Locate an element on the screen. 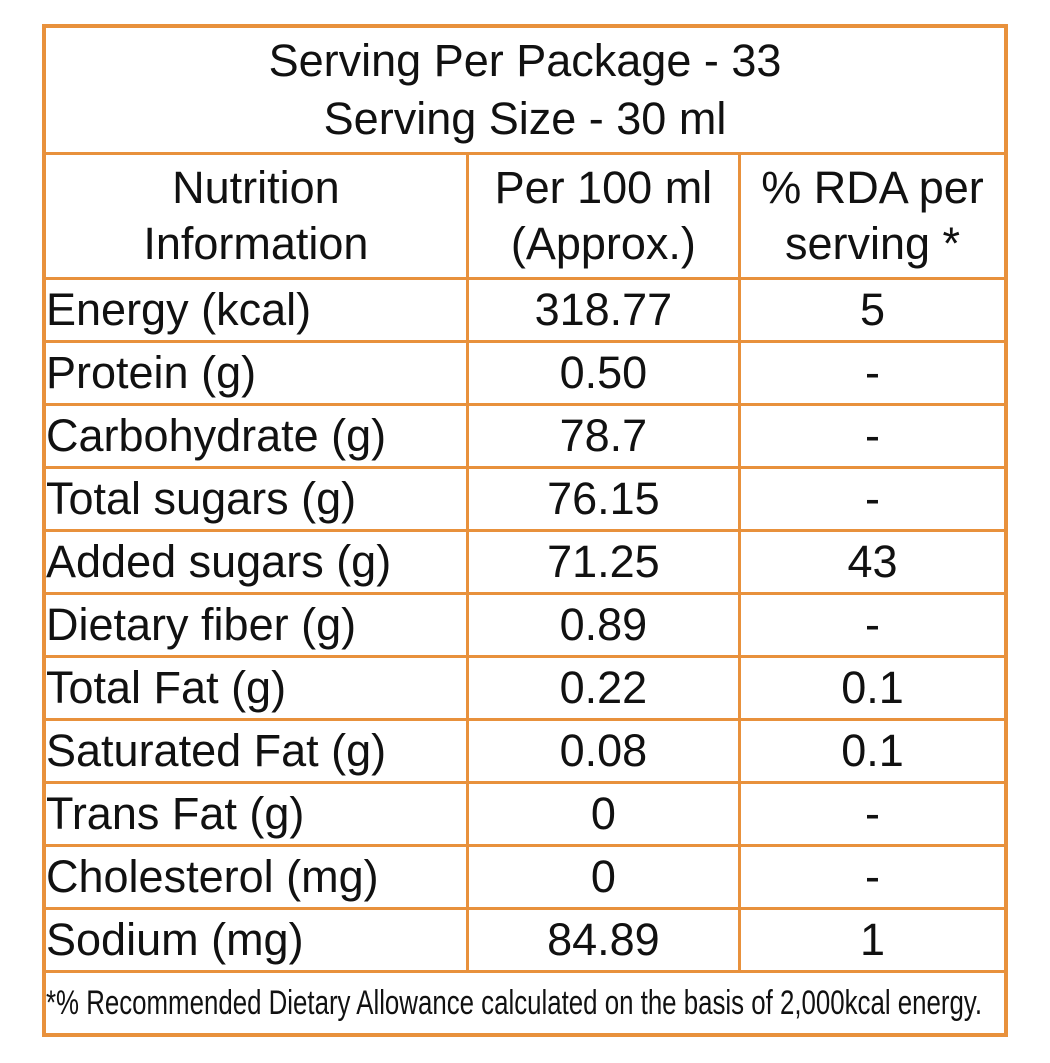 Image resolution: width=1050 pixels, height=1063 pixels. table-row: Saturated Fat (g) 0.08 0.1 is located at coordinates (525, 751).